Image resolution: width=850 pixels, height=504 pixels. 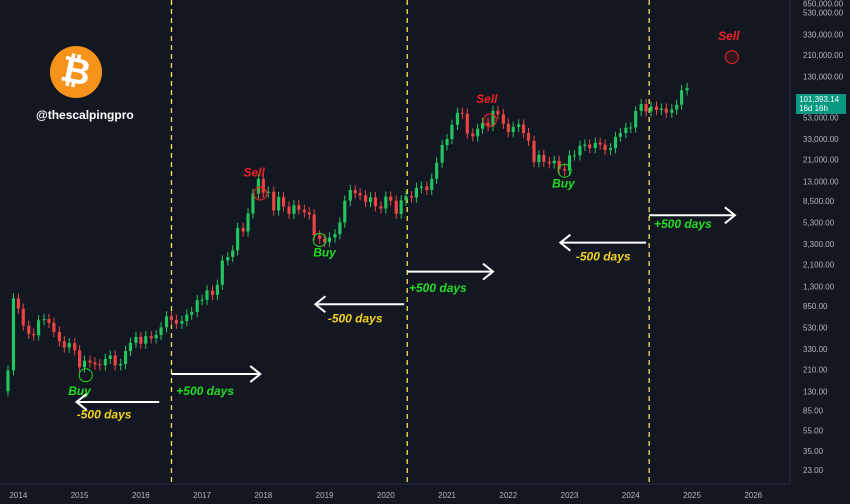 I want to click on x-tick-label: 2014, so click(x=18, y=495).